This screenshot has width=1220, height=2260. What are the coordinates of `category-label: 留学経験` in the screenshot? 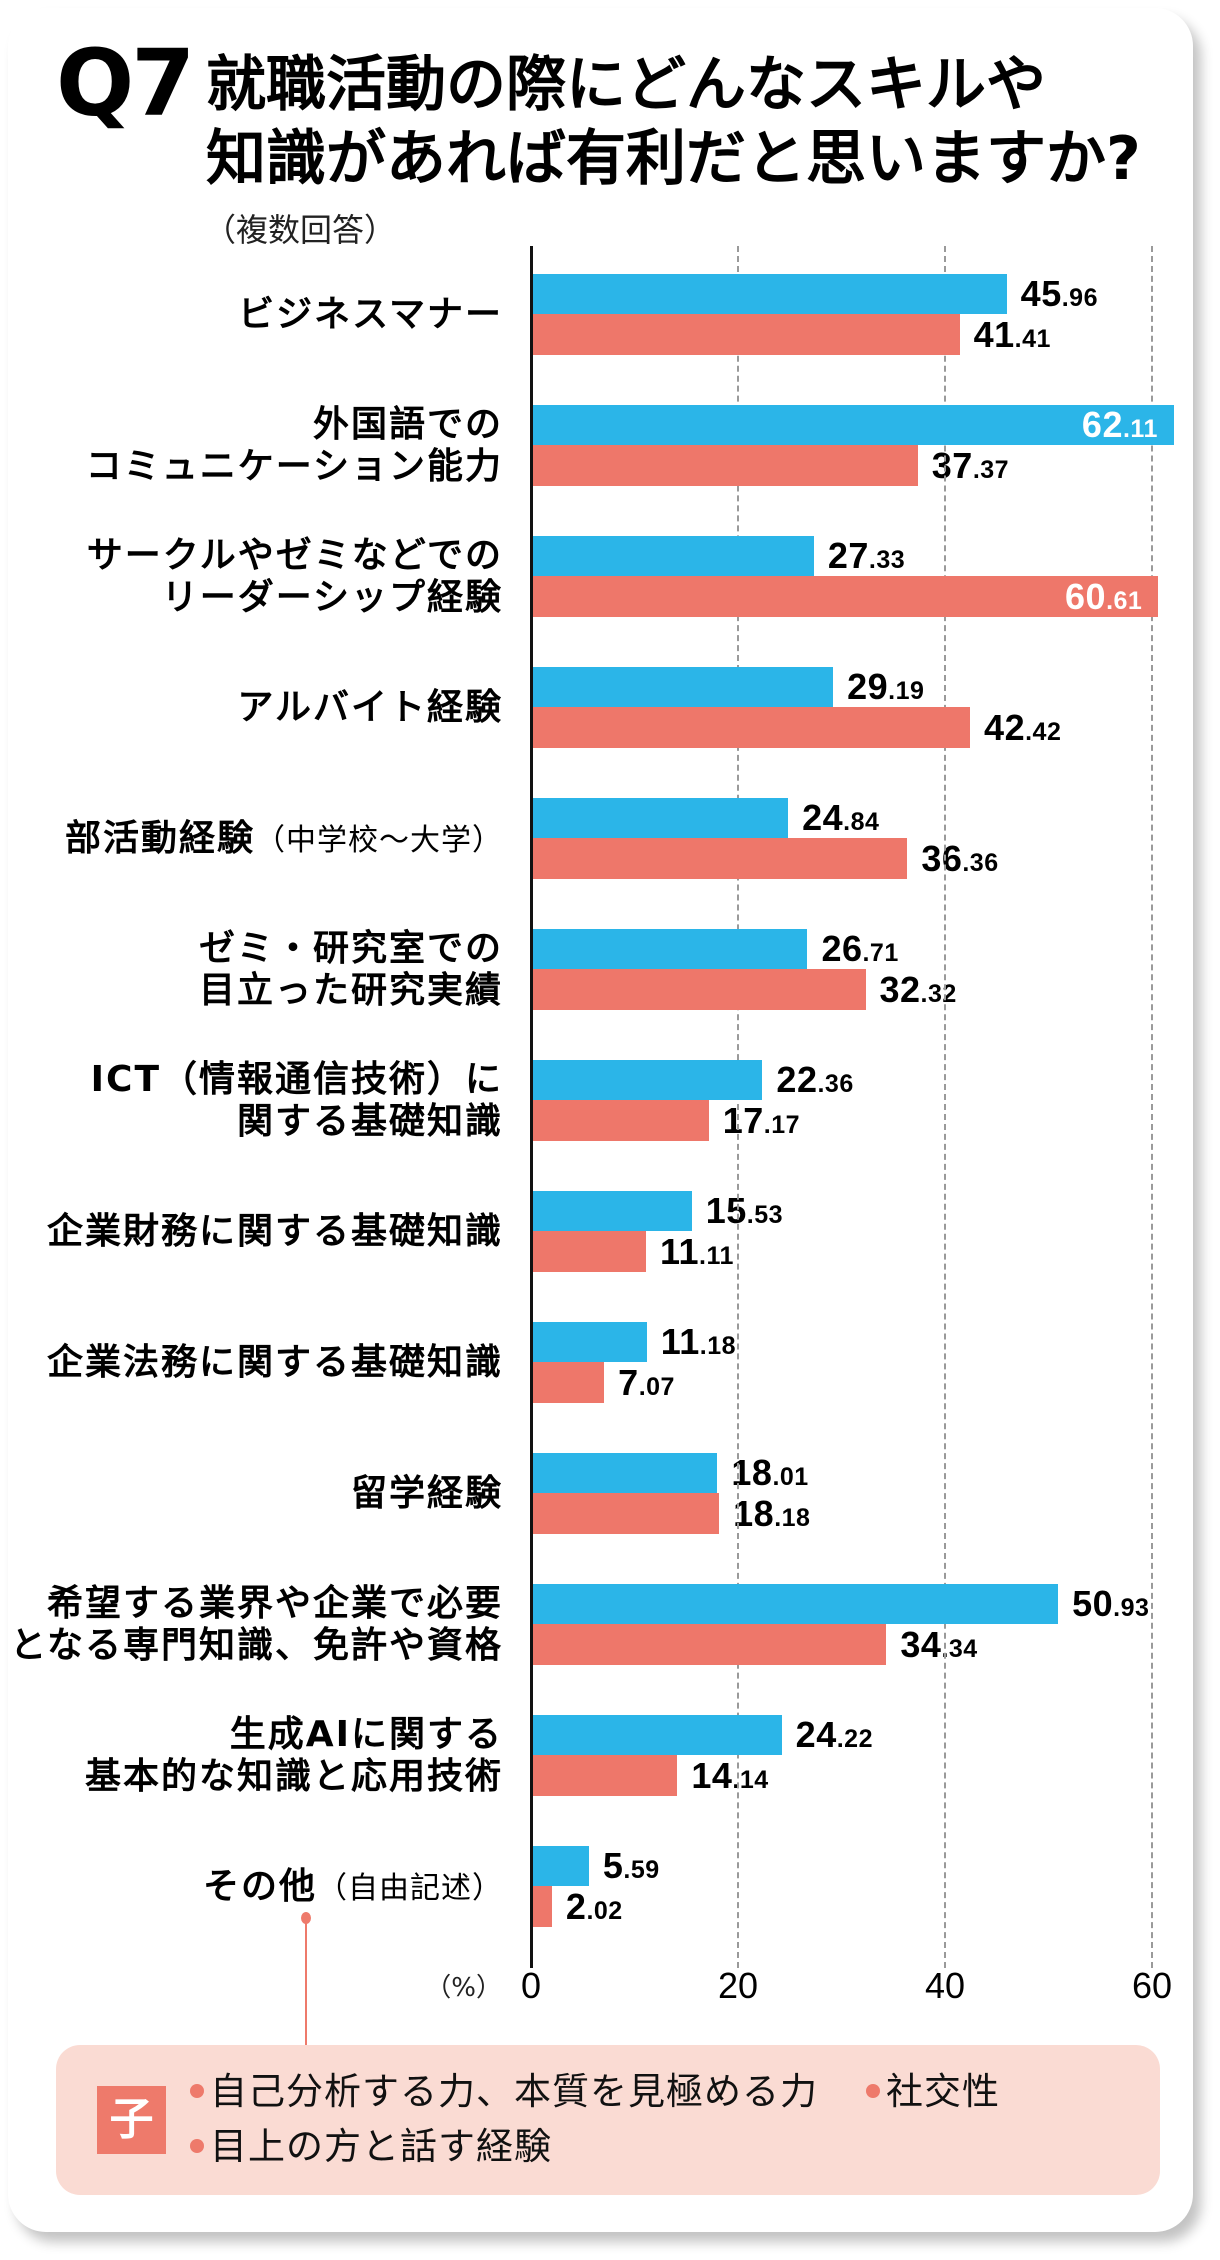 It's located at (256, 1494).